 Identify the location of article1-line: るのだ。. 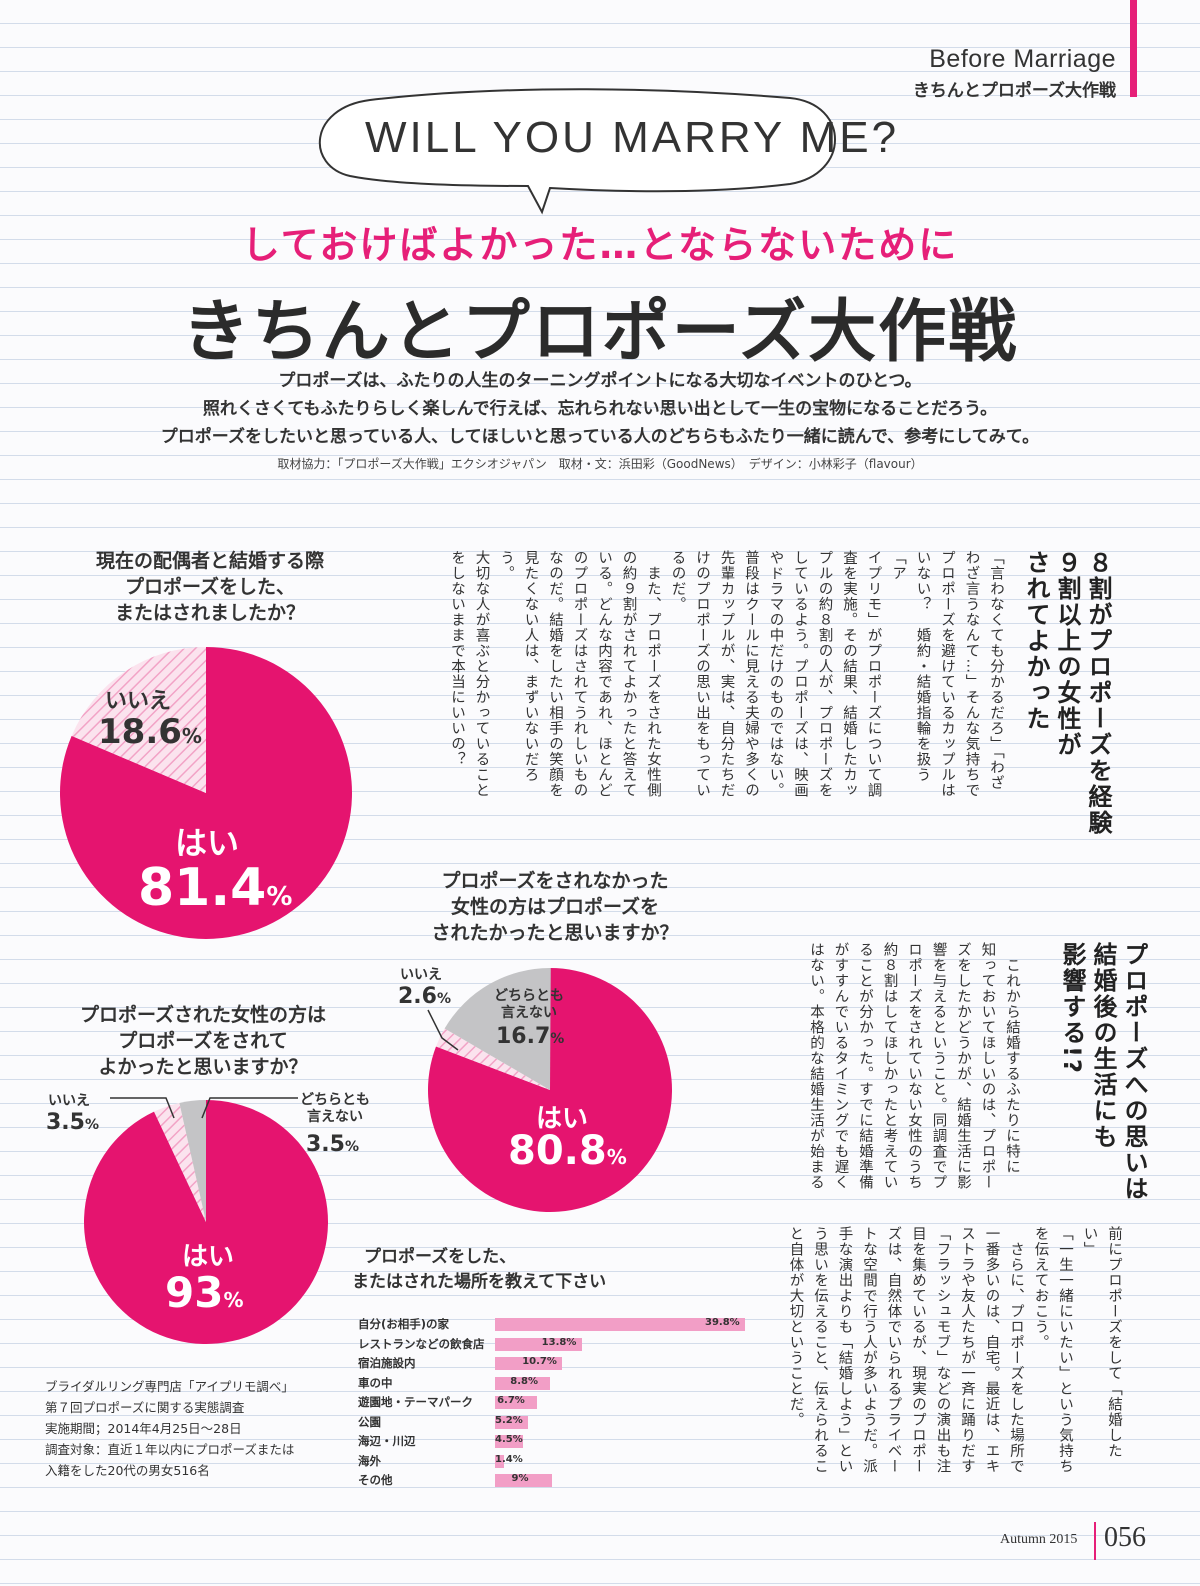
(677, 581).